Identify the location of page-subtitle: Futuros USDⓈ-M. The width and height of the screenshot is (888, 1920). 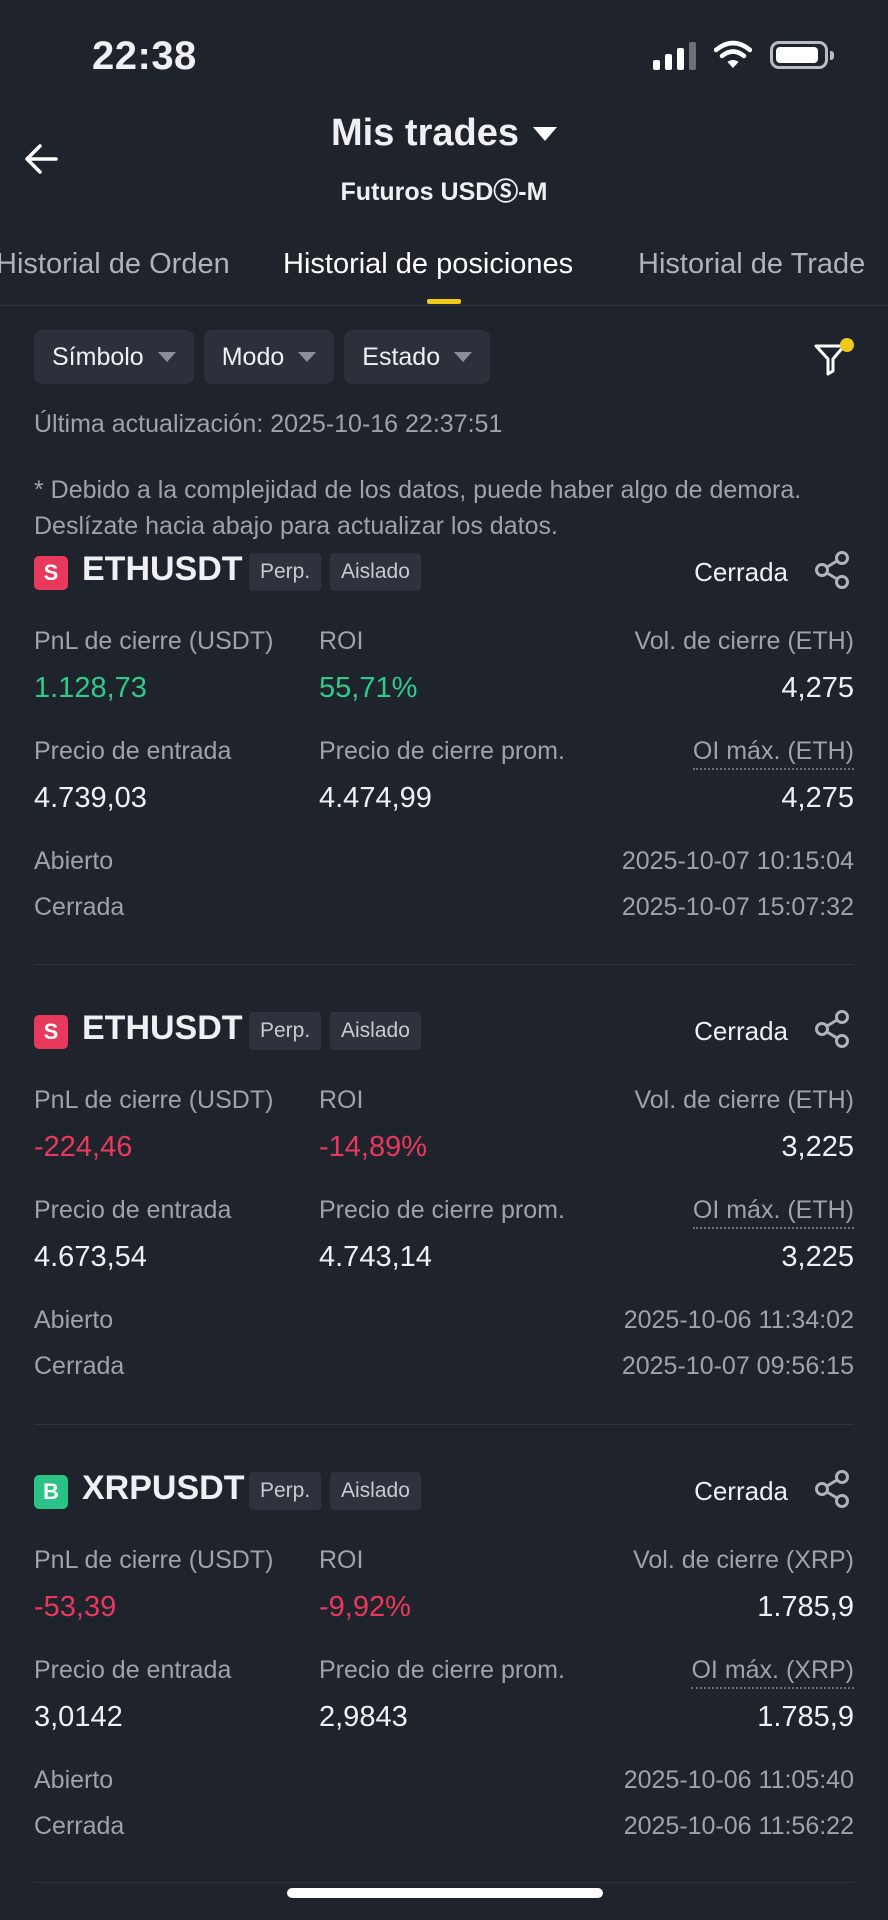
(444, 192).